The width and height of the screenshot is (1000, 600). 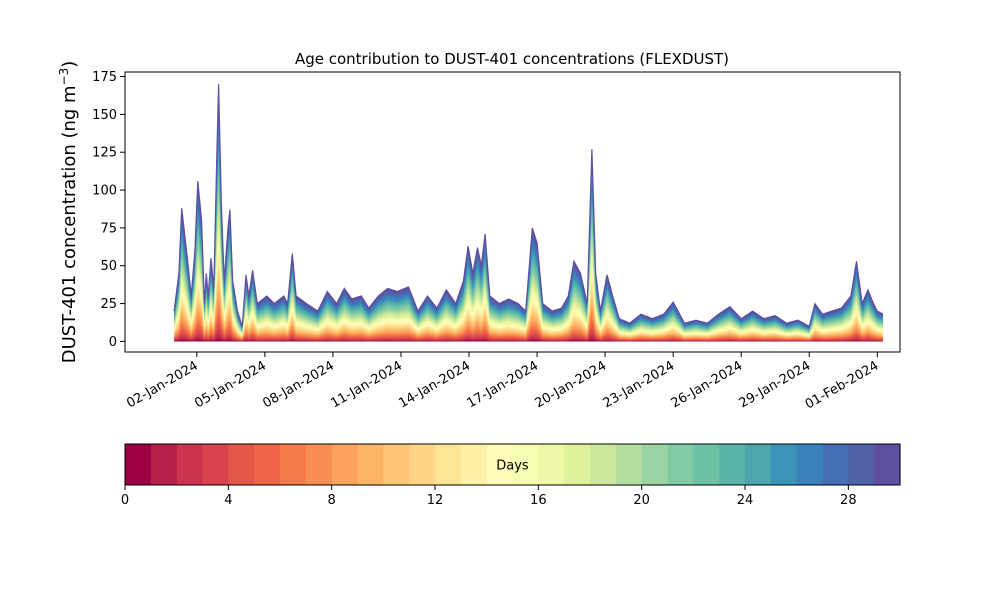 I want to click on y-tick-label: 50, so click(x=108, y=266).